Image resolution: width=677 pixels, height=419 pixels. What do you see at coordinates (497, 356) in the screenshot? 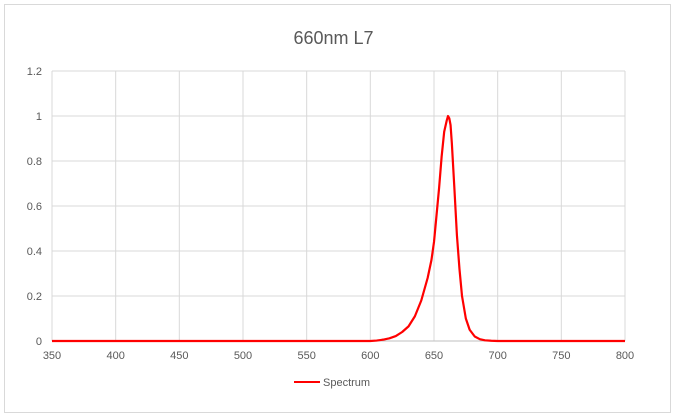
I see `x-tick-label: 700` at bounding box center [497, 356].